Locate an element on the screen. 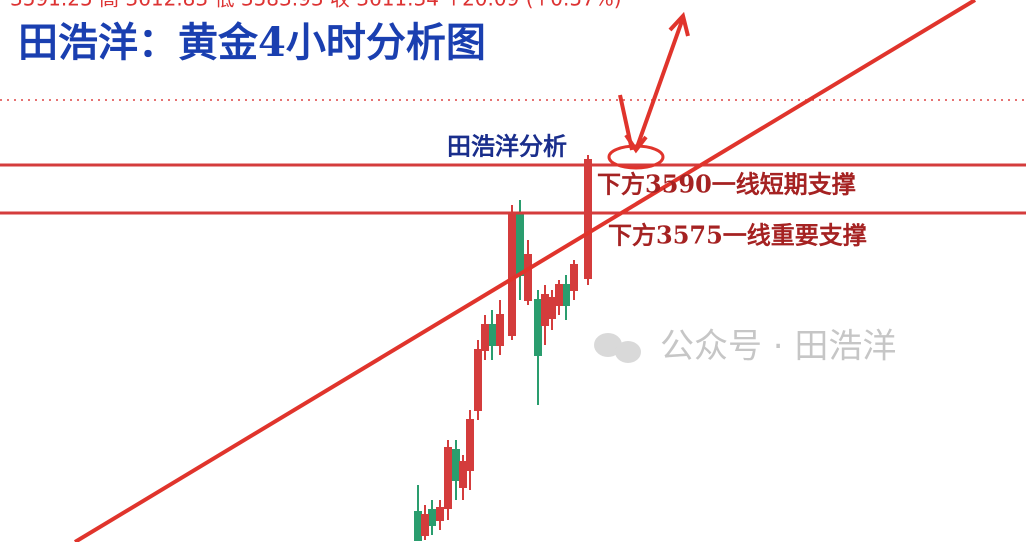  watermark: 公众号 · 田浩洋 is located at coordinates (745, 347).